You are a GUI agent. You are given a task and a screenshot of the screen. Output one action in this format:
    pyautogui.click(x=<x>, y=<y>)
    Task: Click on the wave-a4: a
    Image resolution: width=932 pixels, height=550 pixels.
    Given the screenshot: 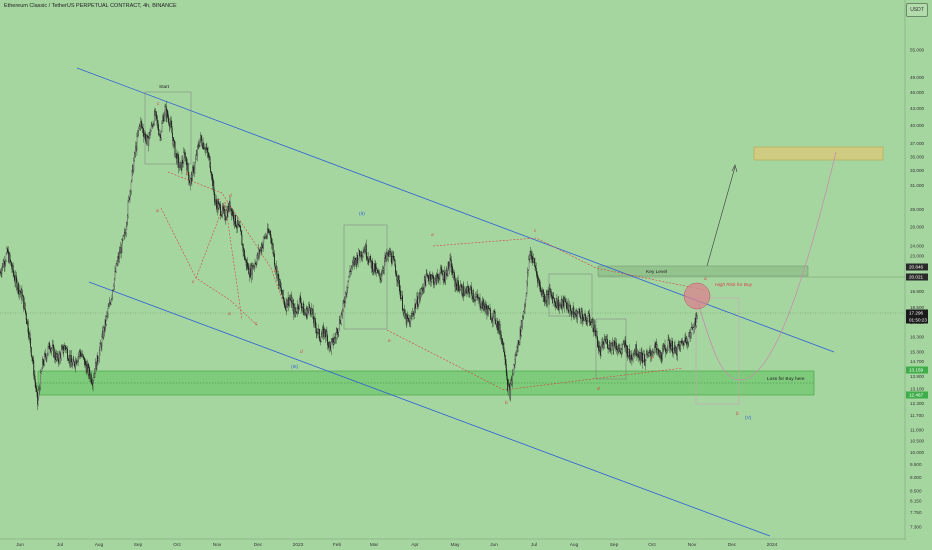 What is the action you would take?
    pyautogui.click(x=705, y=279)
    